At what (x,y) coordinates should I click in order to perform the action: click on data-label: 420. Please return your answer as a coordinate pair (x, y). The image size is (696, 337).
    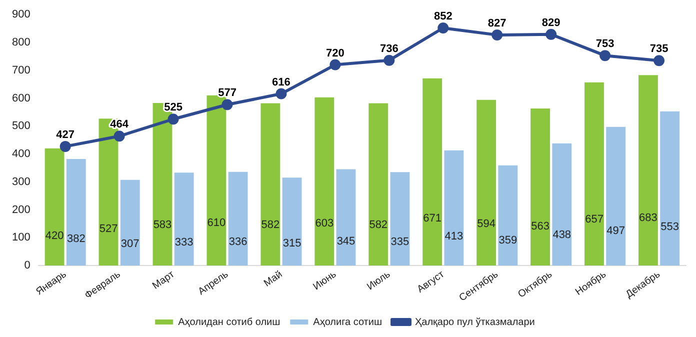
    Looking at the image, I should click on (54, 236).